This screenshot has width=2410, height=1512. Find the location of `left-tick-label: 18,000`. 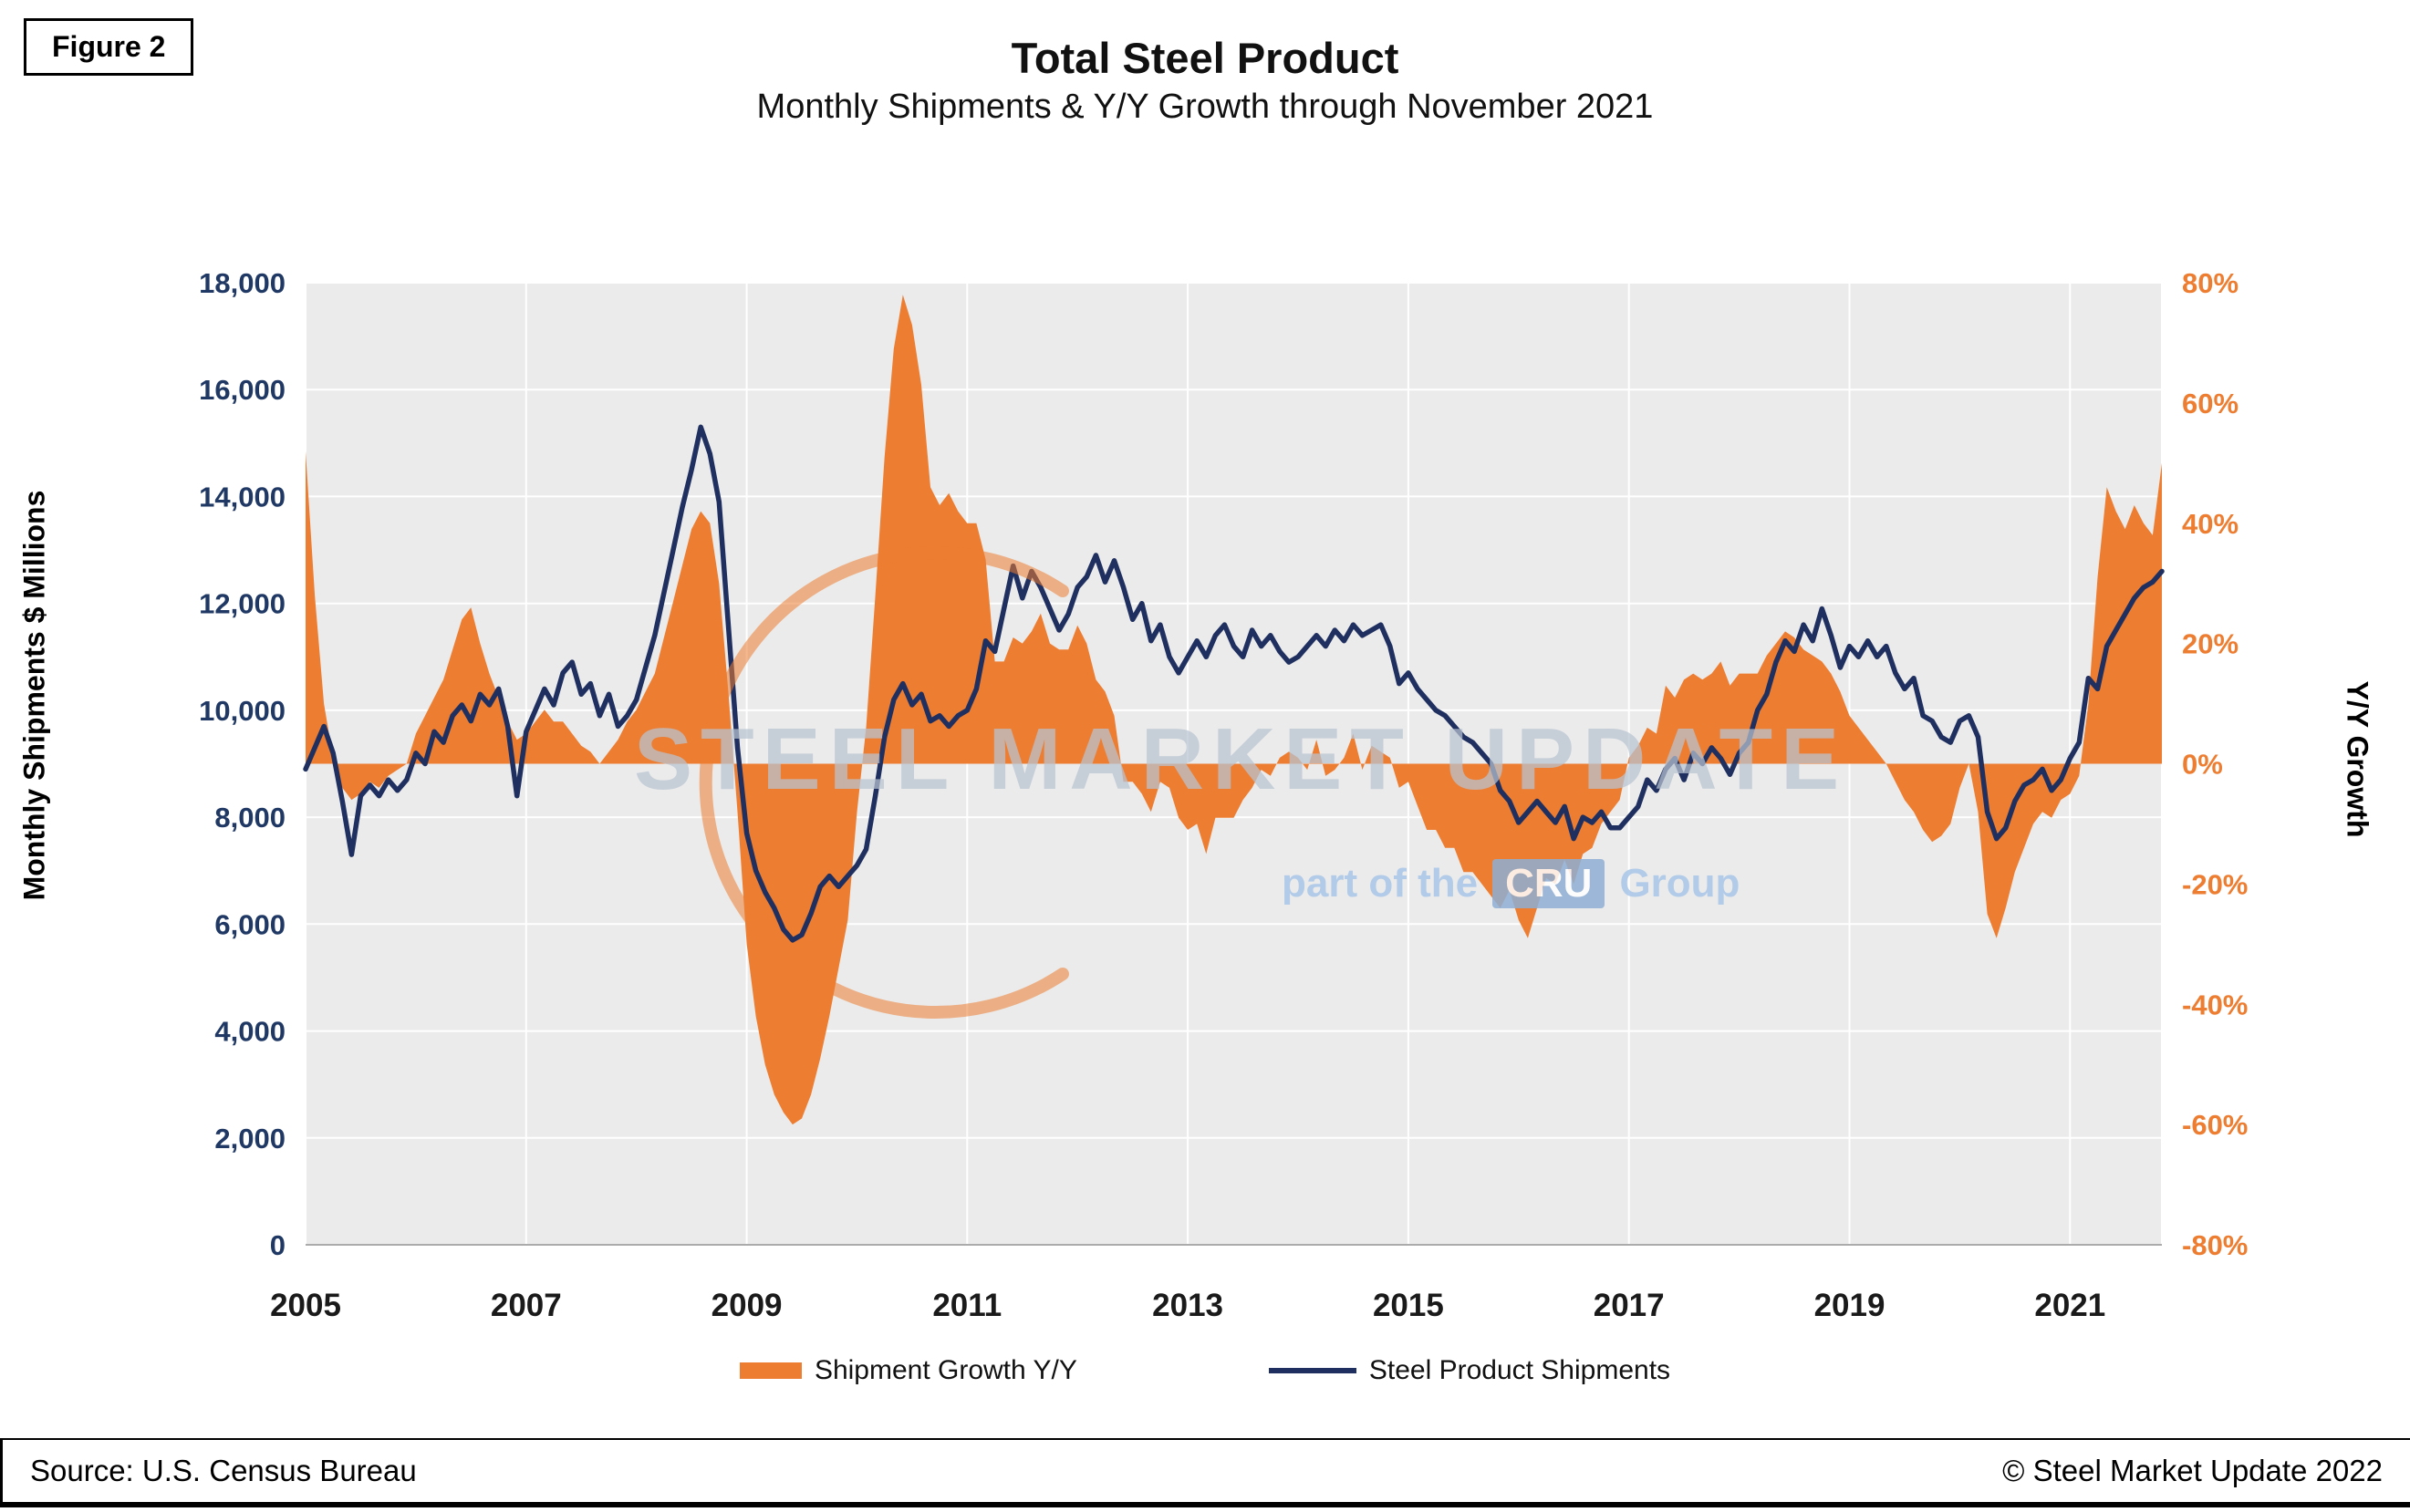

left-tick-label: 18,000 is located at coordinates (243, 283).